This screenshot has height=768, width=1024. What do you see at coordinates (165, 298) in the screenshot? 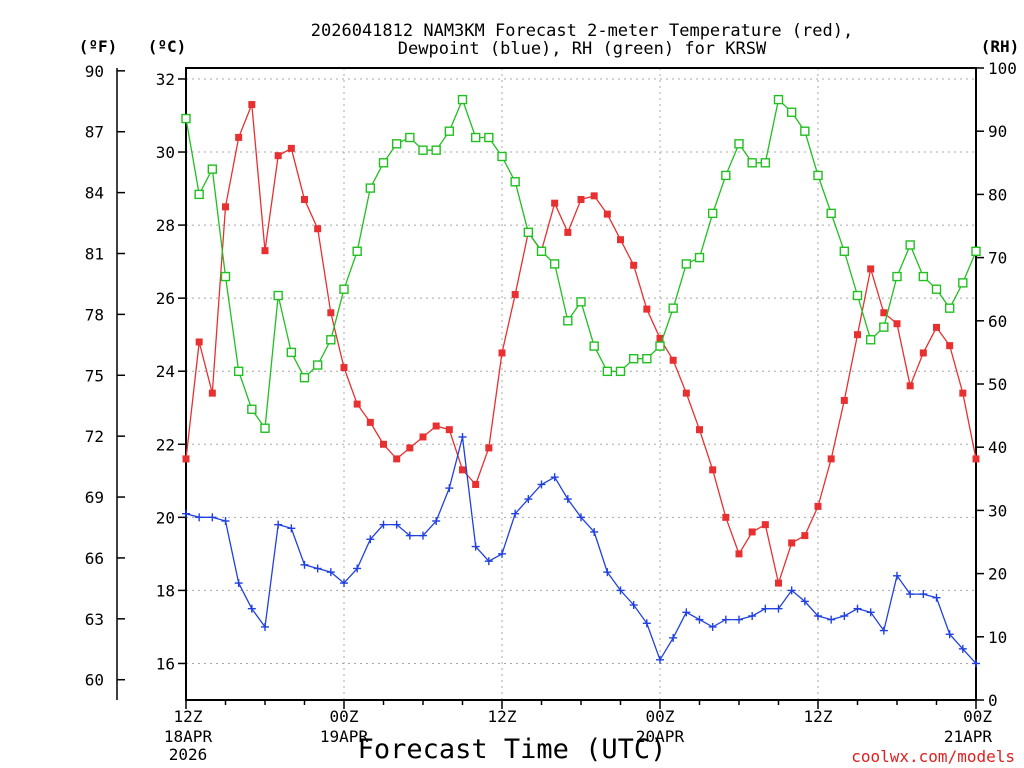
I see `celsius-tick-label: 26` at bounding box center [165, 298].